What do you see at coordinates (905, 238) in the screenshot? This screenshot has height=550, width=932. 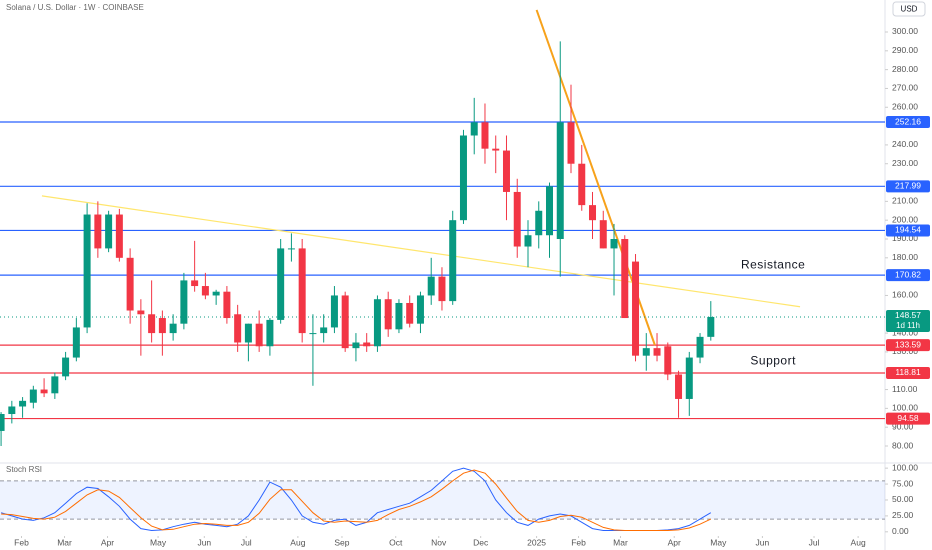 I see `y-tick-label: 190.00` at bounding box center [905, 238].